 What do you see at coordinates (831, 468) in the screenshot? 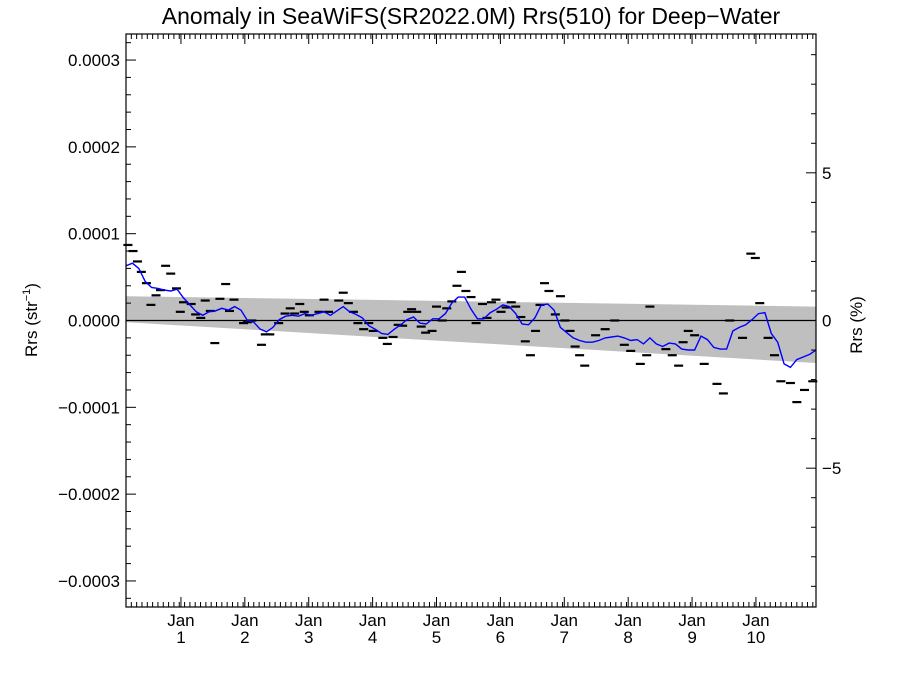
I see `right-tick-label: −5` at bounding box center [831, 468].